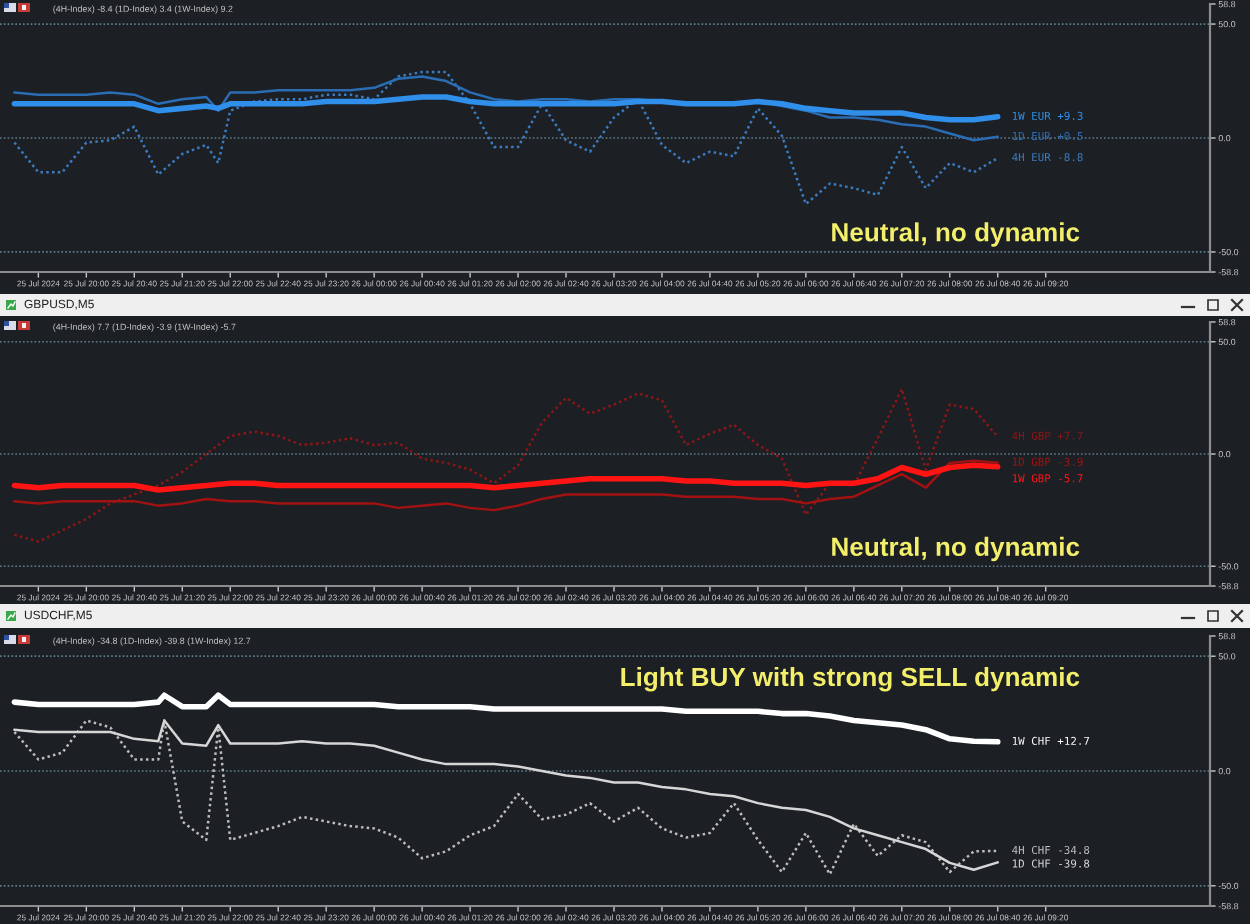 This screenshot has width=1250, height=924. Describe the element at coordinates (850, 679) in the screenshot. I see `annotation: Light BUY with strong SELL dynamic` at that location.